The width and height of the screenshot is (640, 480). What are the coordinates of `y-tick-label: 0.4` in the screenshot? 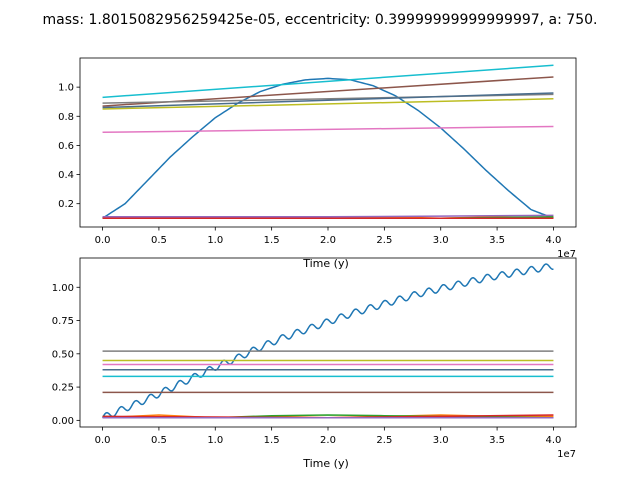 It's located at (66, 175).